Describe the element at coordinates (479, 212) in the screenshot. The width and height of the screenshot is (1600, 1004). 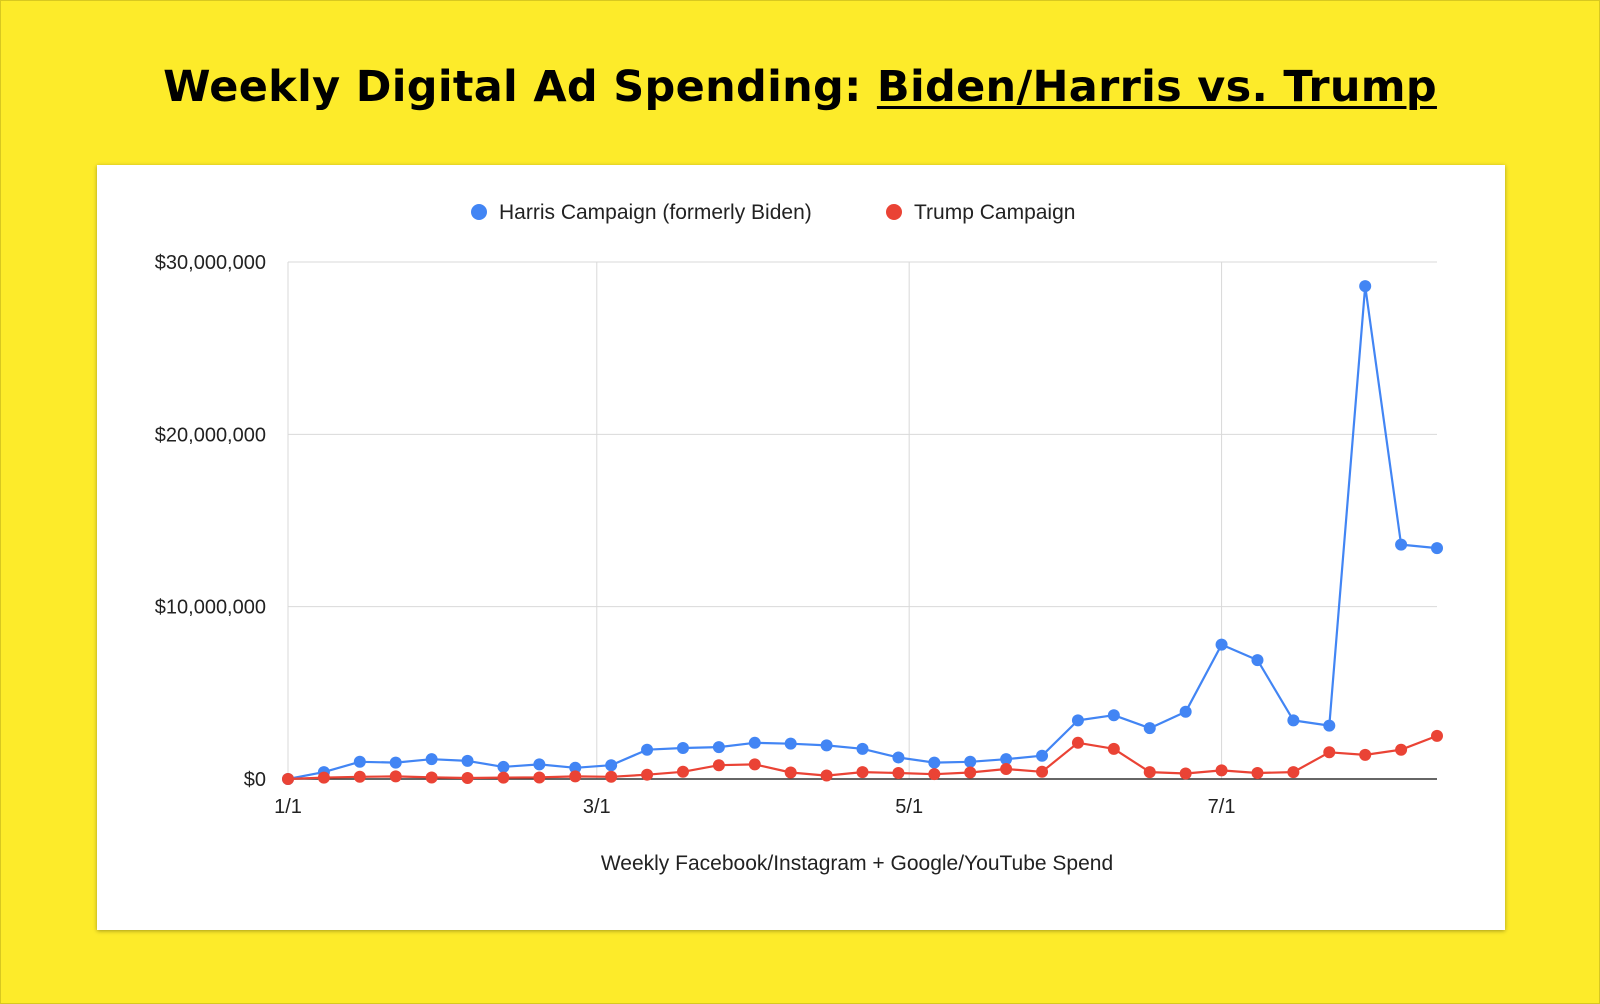
I see `legend-harris-marker` at that location.